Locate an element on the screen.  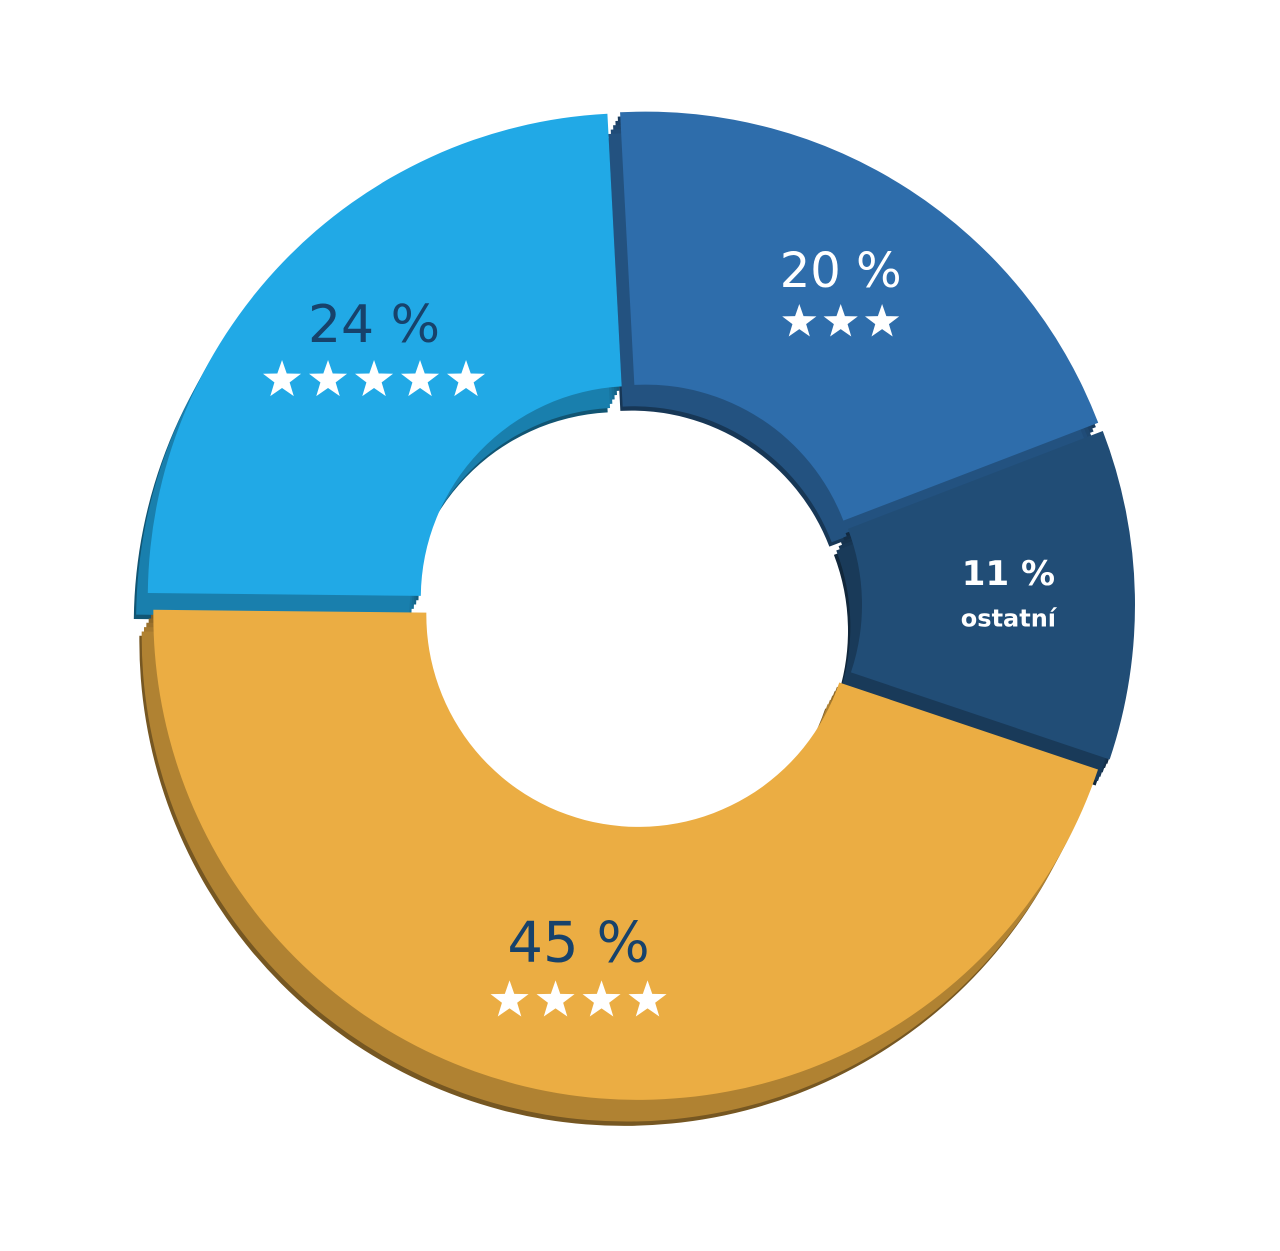
value-label: 11 % is located at coordinates (1008, 574).